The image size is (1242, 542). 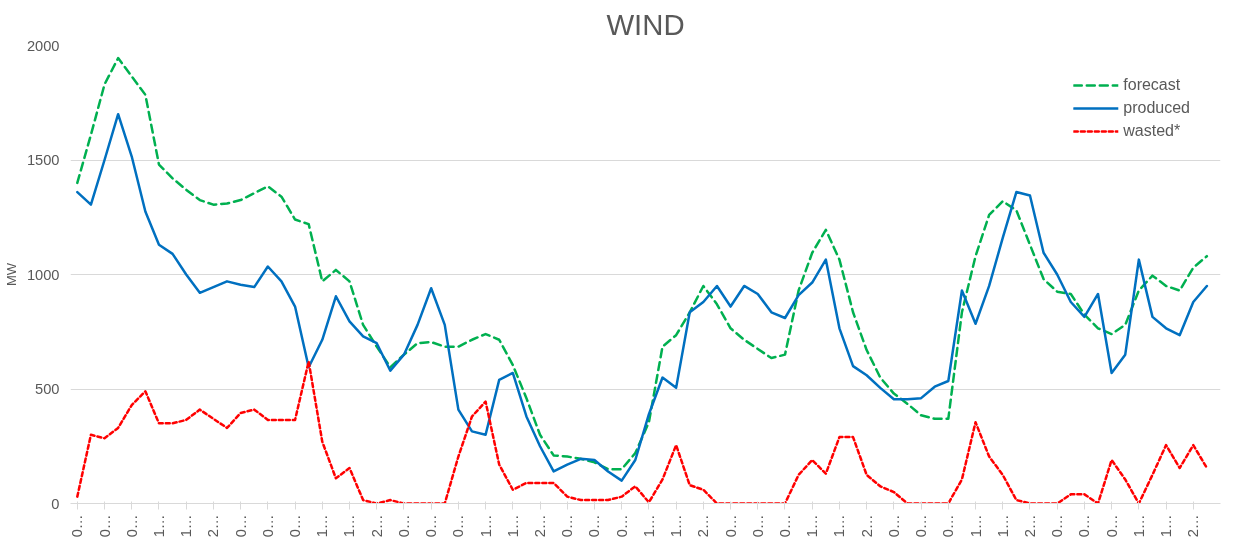 What do you see at coordinates (55, 503) in the screenshot?
I see `y-tick-label: 0` at bounding box center [55, 503].